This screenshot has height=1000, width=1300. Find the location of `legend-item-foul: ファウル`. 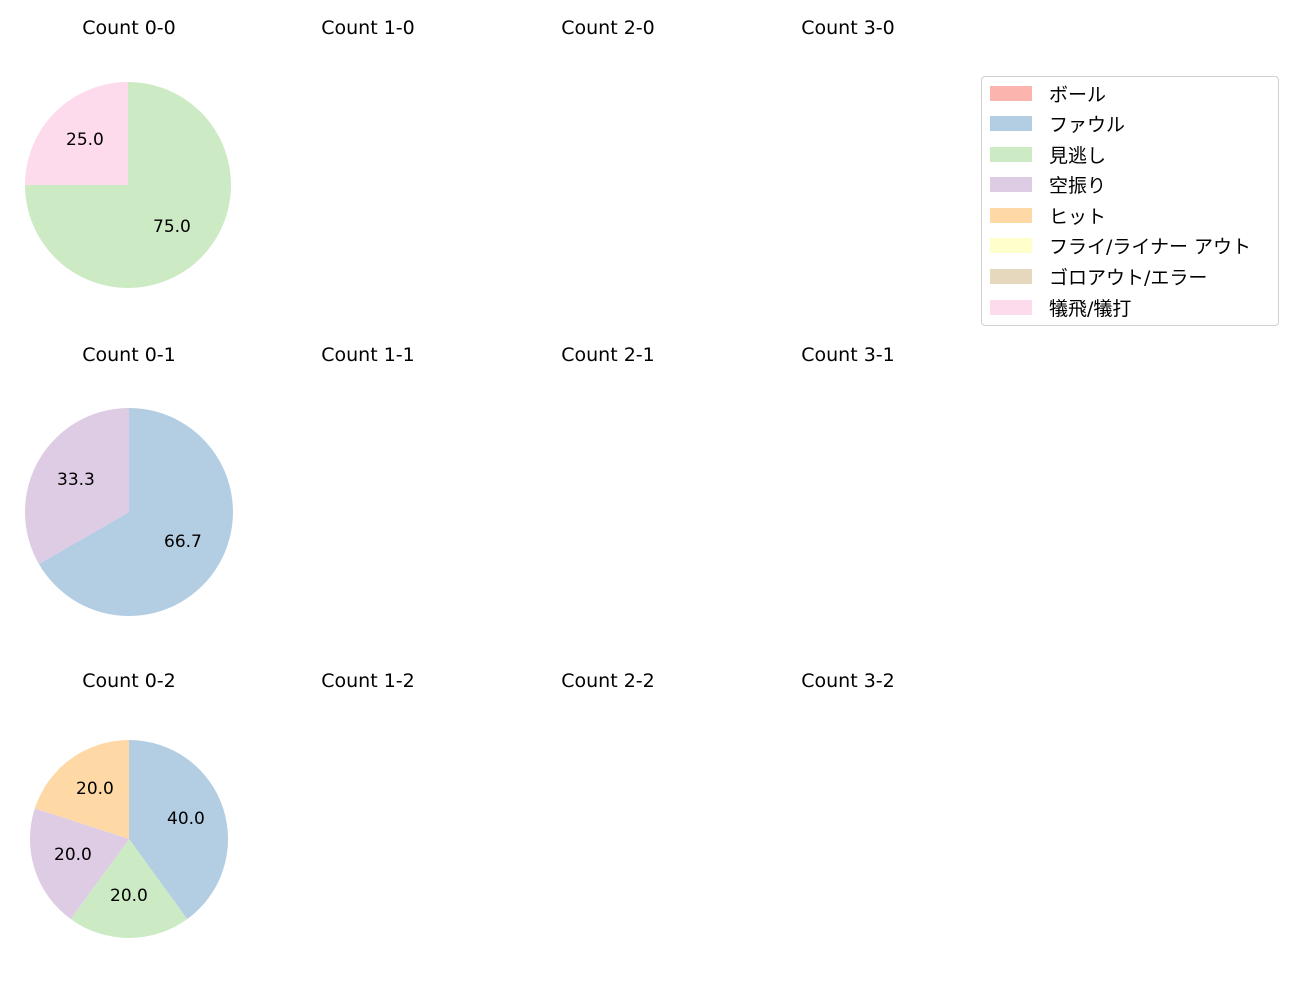

legend-item-foul: ファウル is located at coordinates (1058, 124).